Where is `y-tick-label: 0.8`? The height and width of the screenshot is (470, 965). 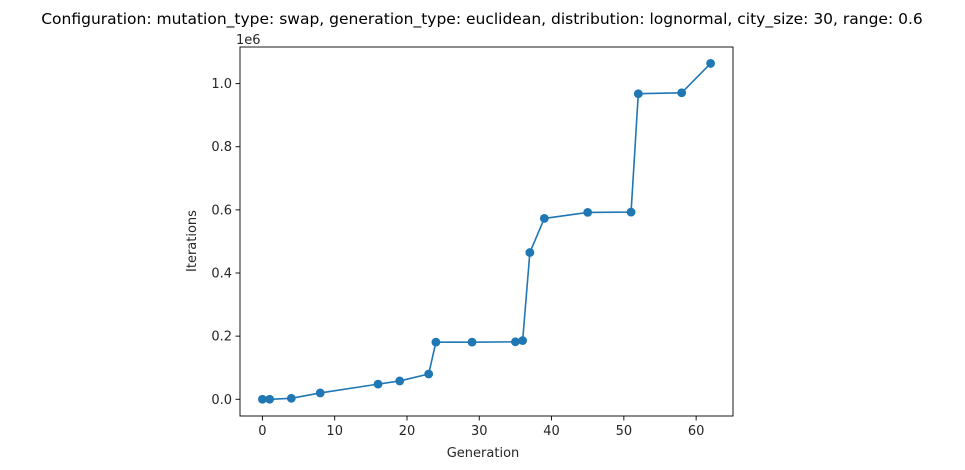 y-tick-label: 0.8 is located at coordinates (221, 147).